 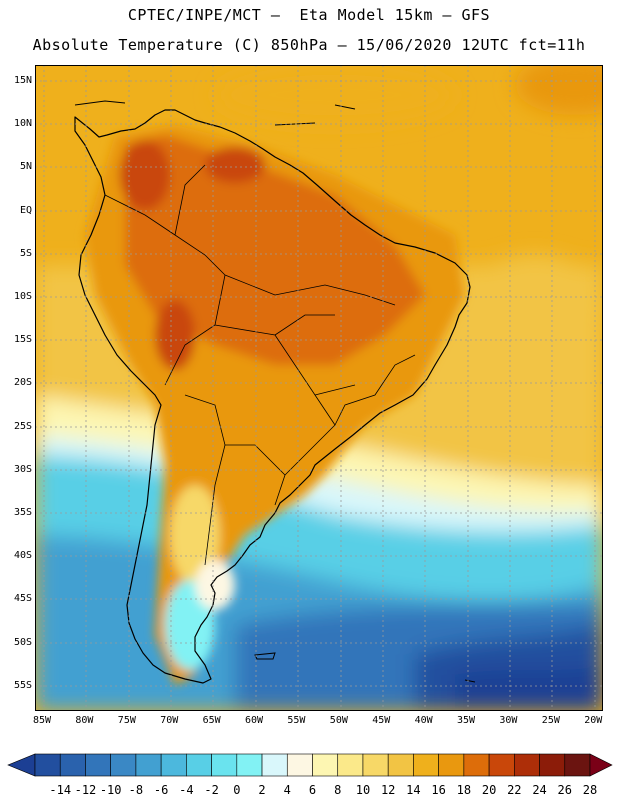 What do you see at coordinates (514, 790) in the screenshot?
I see `colorbar-tick-label: 22` at bounding box center [514, 790].